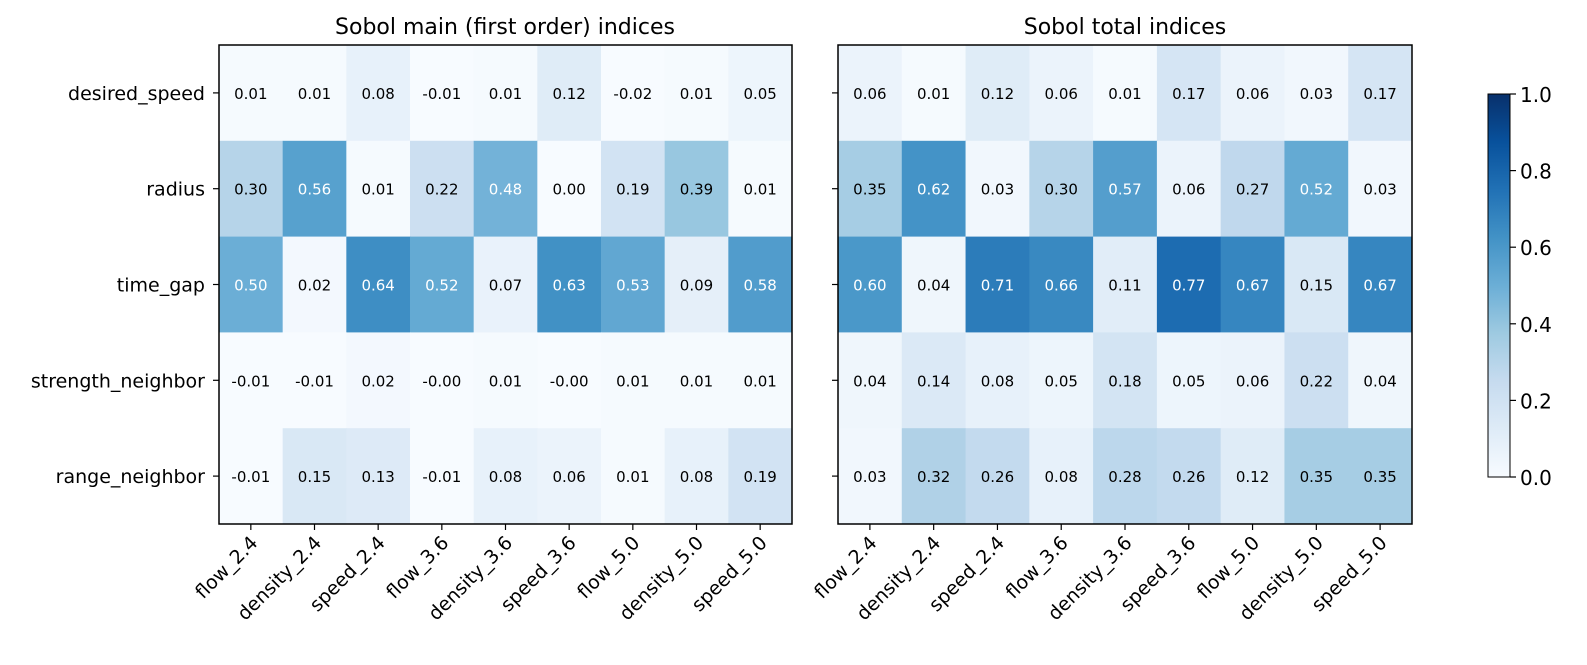 This screenshot has height=665, width=1587. I want to click on cell-value-label: 0.62, so click(933, 190).